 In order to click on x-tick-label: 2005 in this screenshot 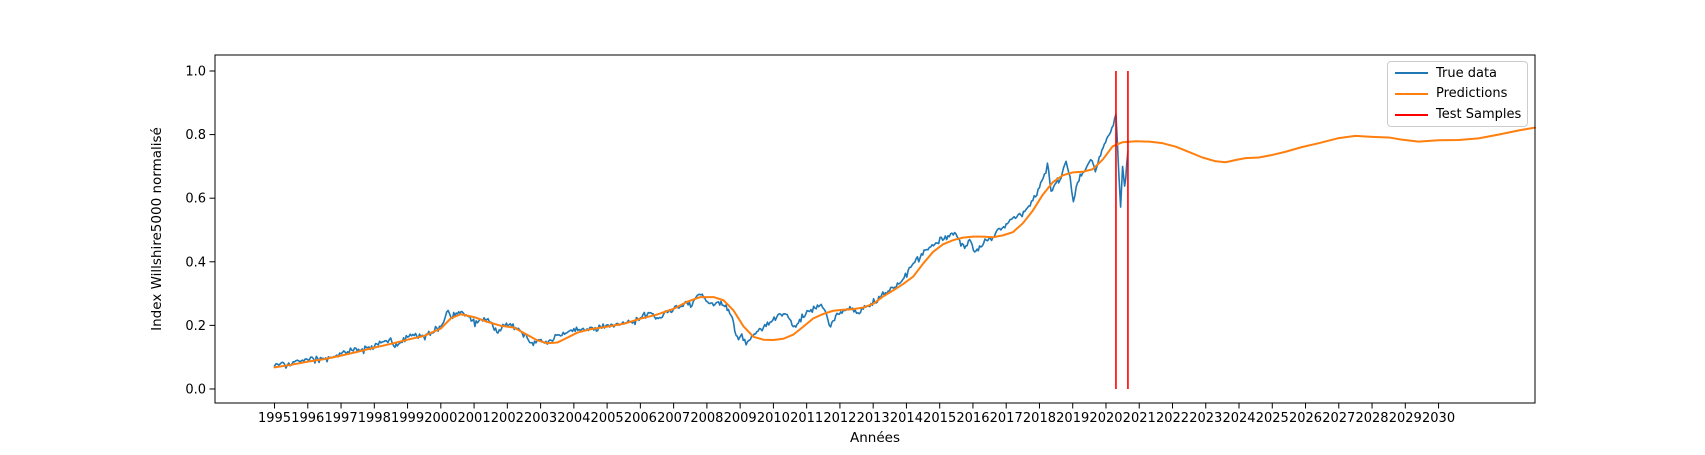, I will do `click(607, 418)`.